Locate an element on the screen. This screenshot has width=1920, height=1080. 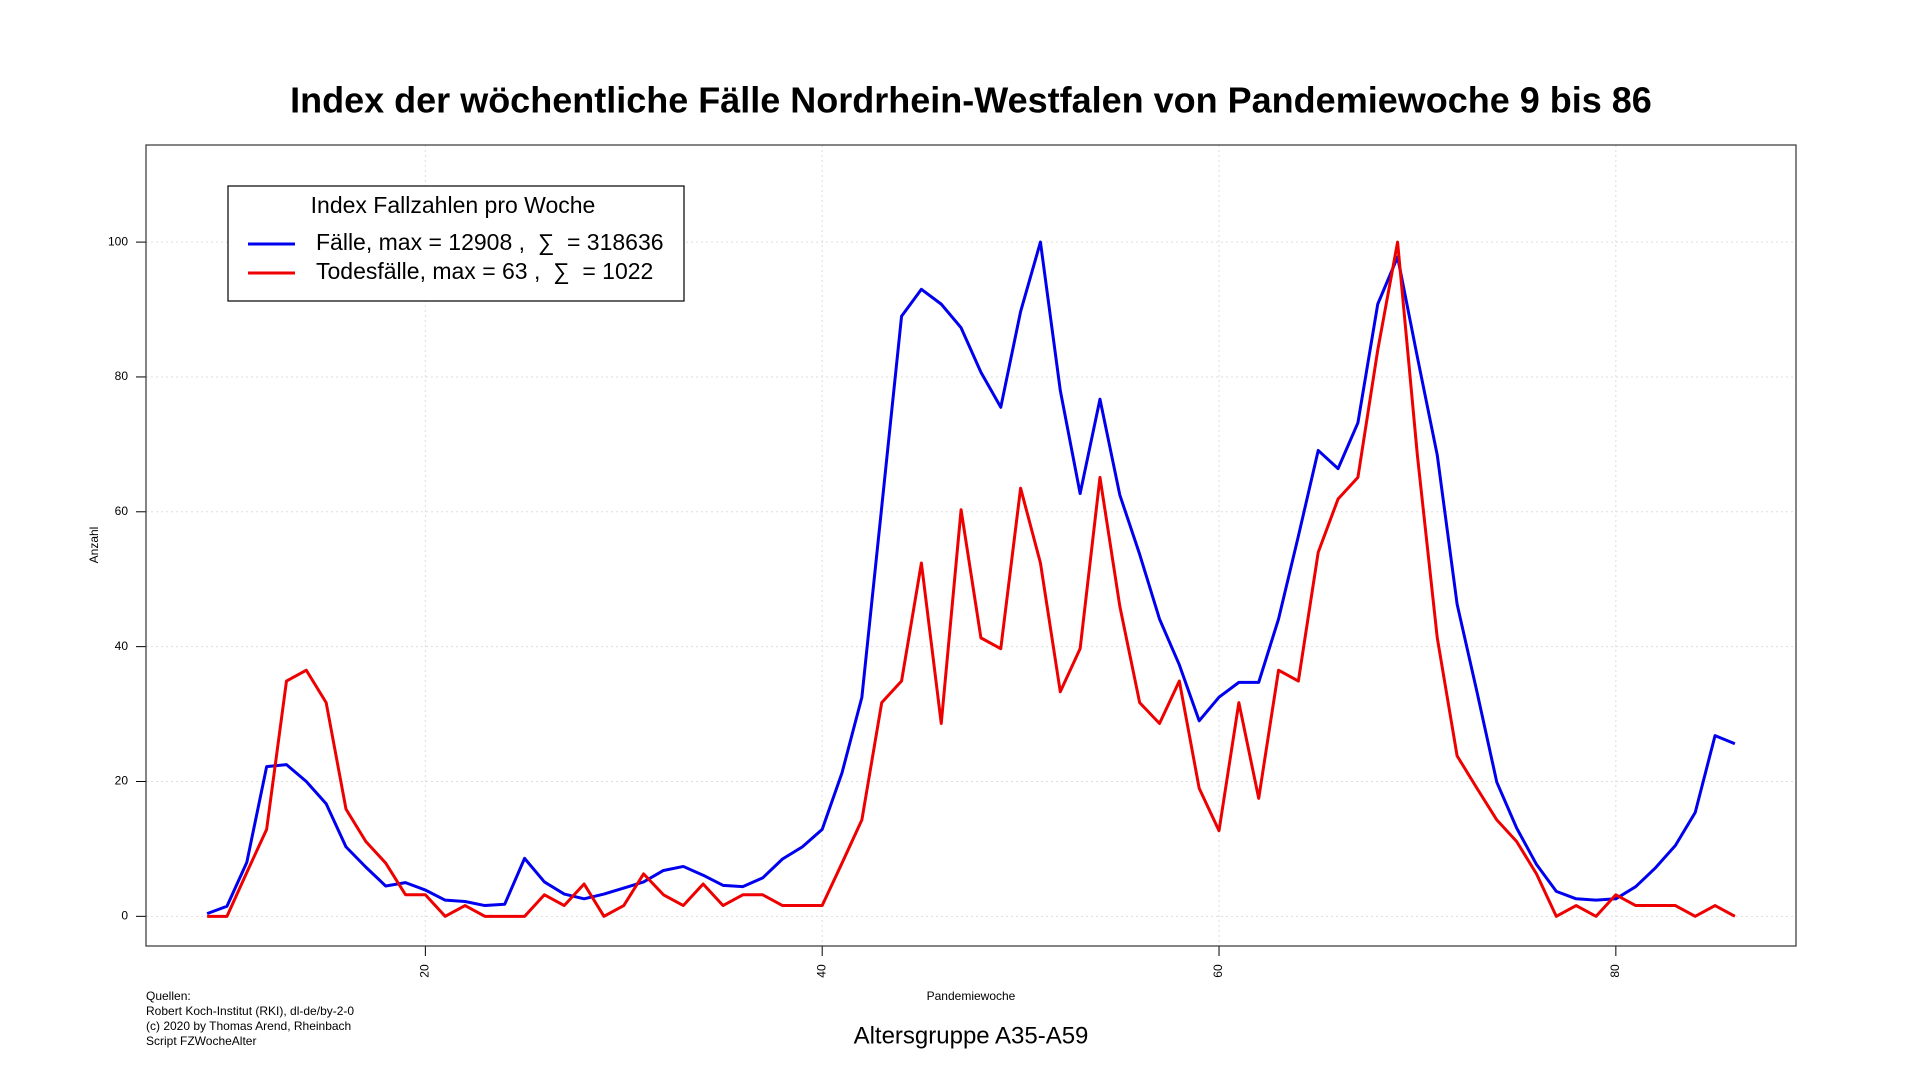
x-axis-label: Pandemiewoche is located at coordinates (971, 996).